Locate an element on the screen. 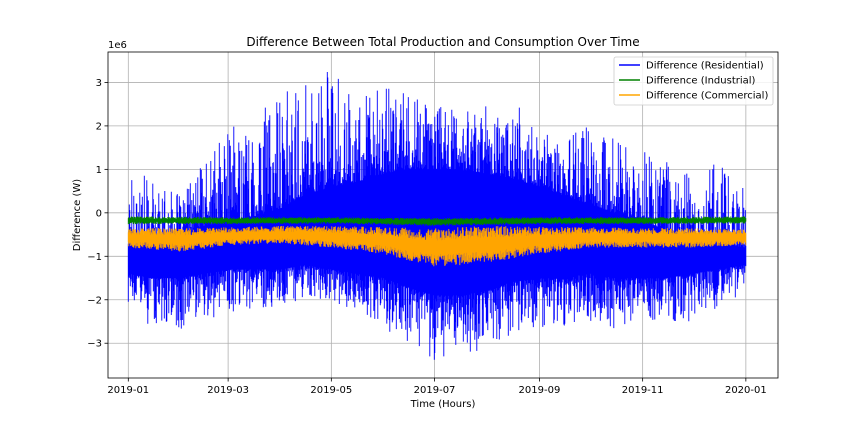  y-tick-label: 3 is located at coordinates (99, 83).